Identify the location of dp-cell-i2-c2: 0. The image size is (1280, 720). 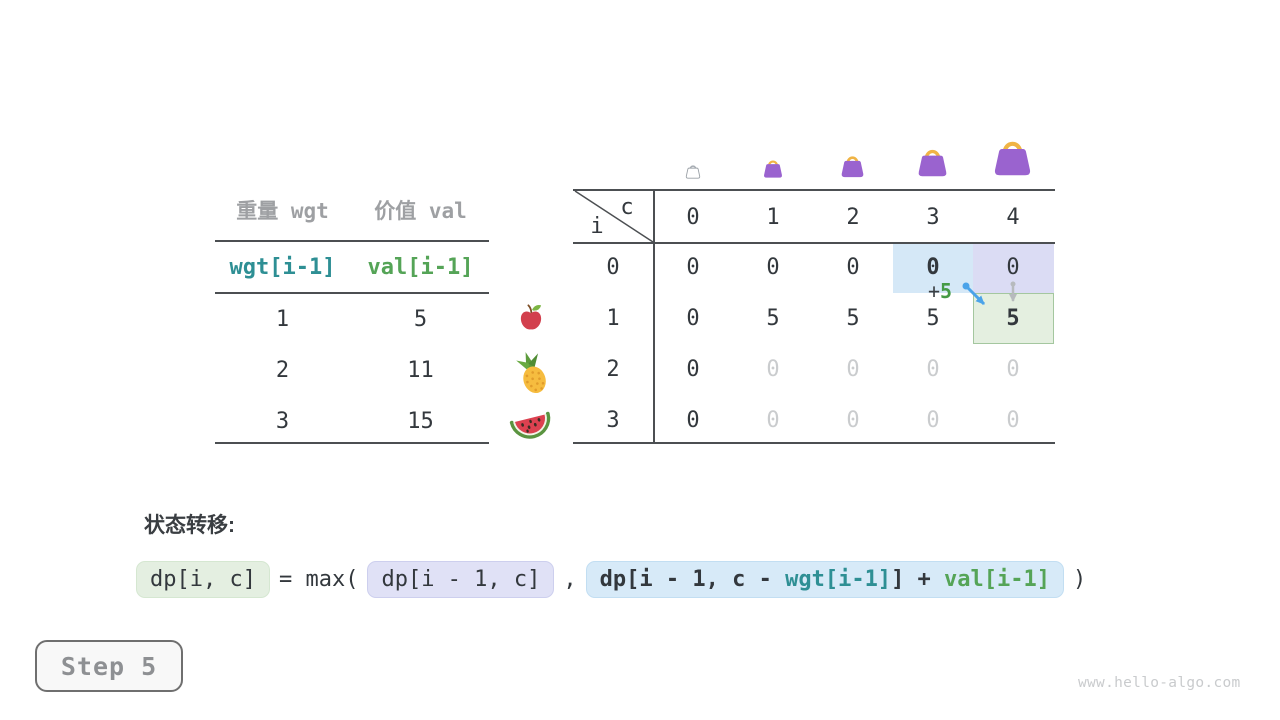
(853, 369).